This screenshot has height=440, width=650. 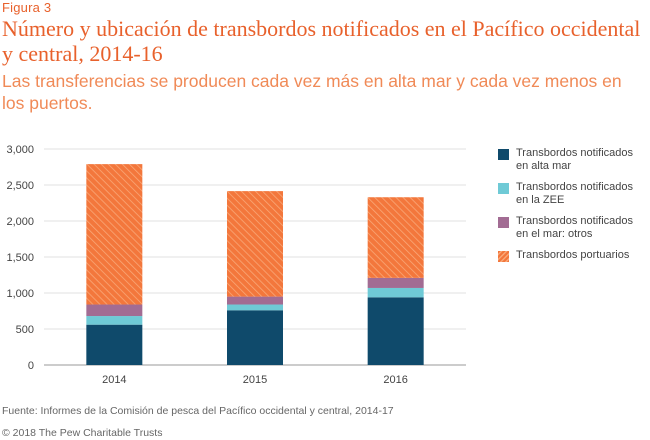 I want to click on legend-label-zee-line-1: Transbordos notificados, so click(x=574, y=187).